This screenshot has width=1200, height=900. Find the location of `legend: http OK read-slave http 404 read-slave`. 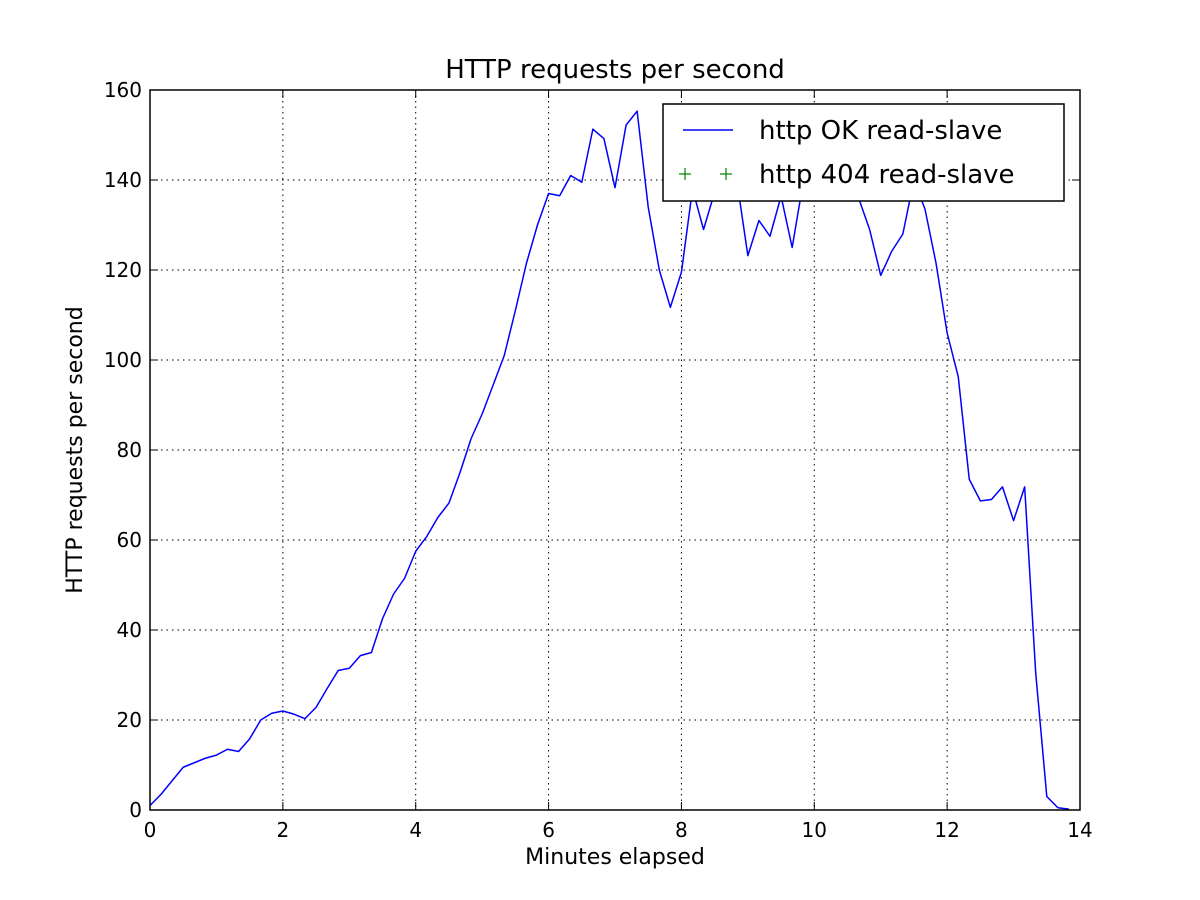

legend: http OK read-slave http 404 read-slave is located at coordinates (863, 152).